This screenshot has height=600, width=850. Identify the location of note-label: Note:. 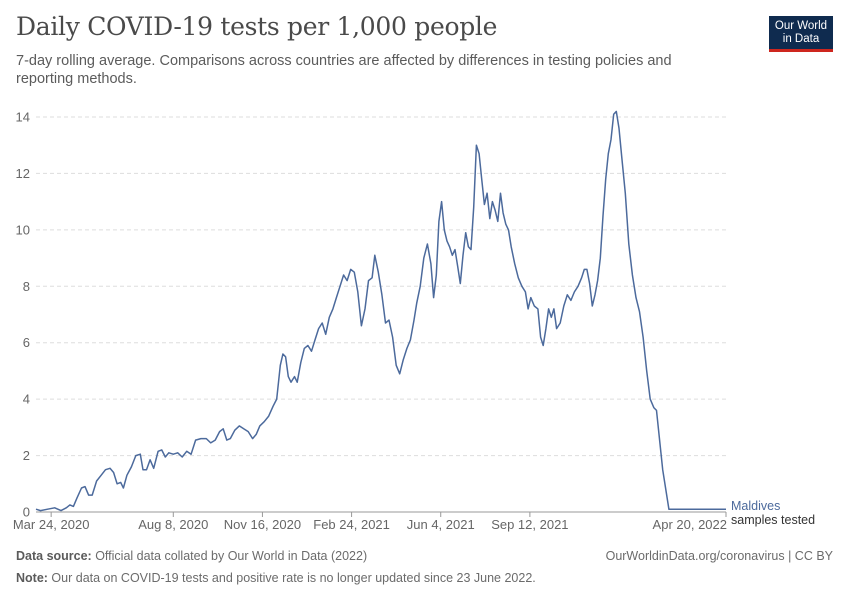
(32, 578).